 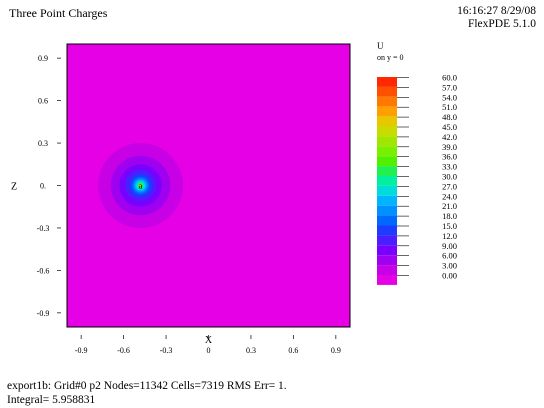 What do you see at coordinates (449, 97) in the screenshot?
I see `legend-level-label: 54.0` at bounding box center [449, 97].